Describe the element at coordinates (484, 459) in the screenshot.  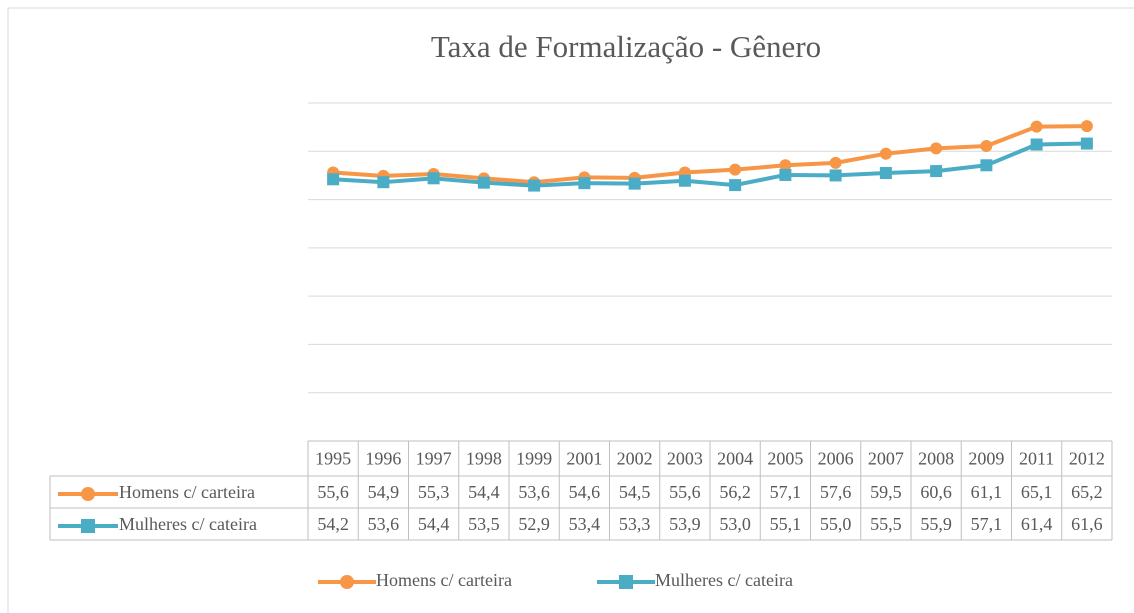
I see `x-tick-label: 1998` at that location.